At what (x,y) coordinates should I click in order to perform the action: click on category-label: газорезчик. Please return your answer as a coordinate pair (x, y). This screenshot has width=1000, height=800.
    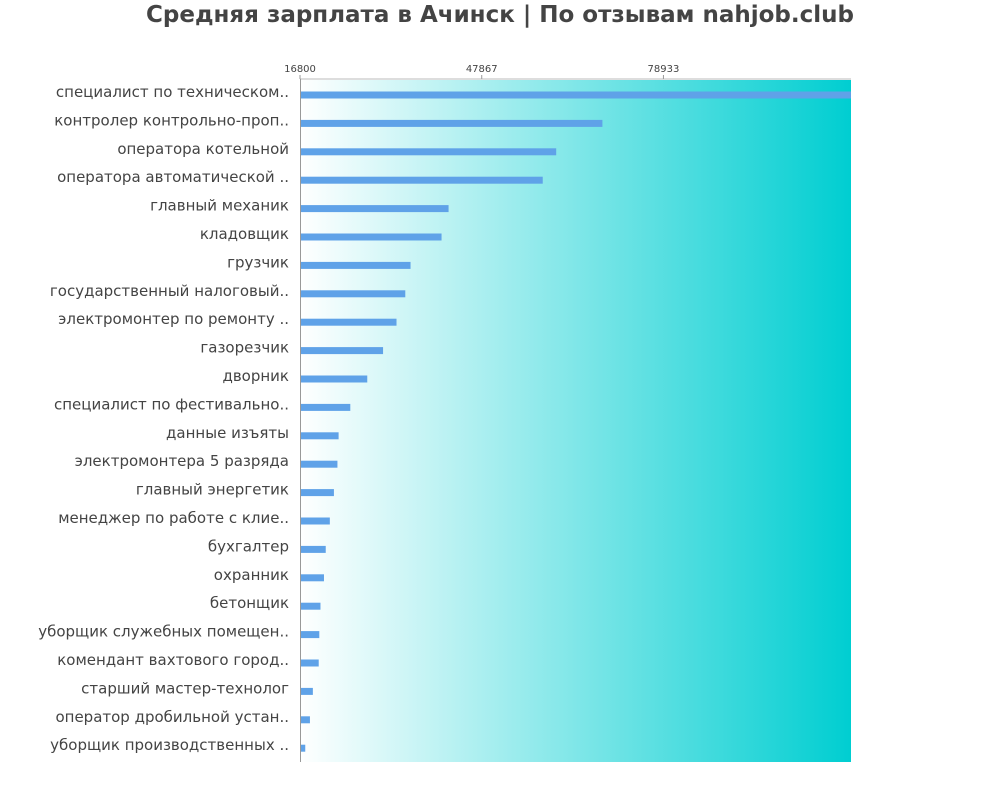
    Looking at the image, I should click on (244, 348).